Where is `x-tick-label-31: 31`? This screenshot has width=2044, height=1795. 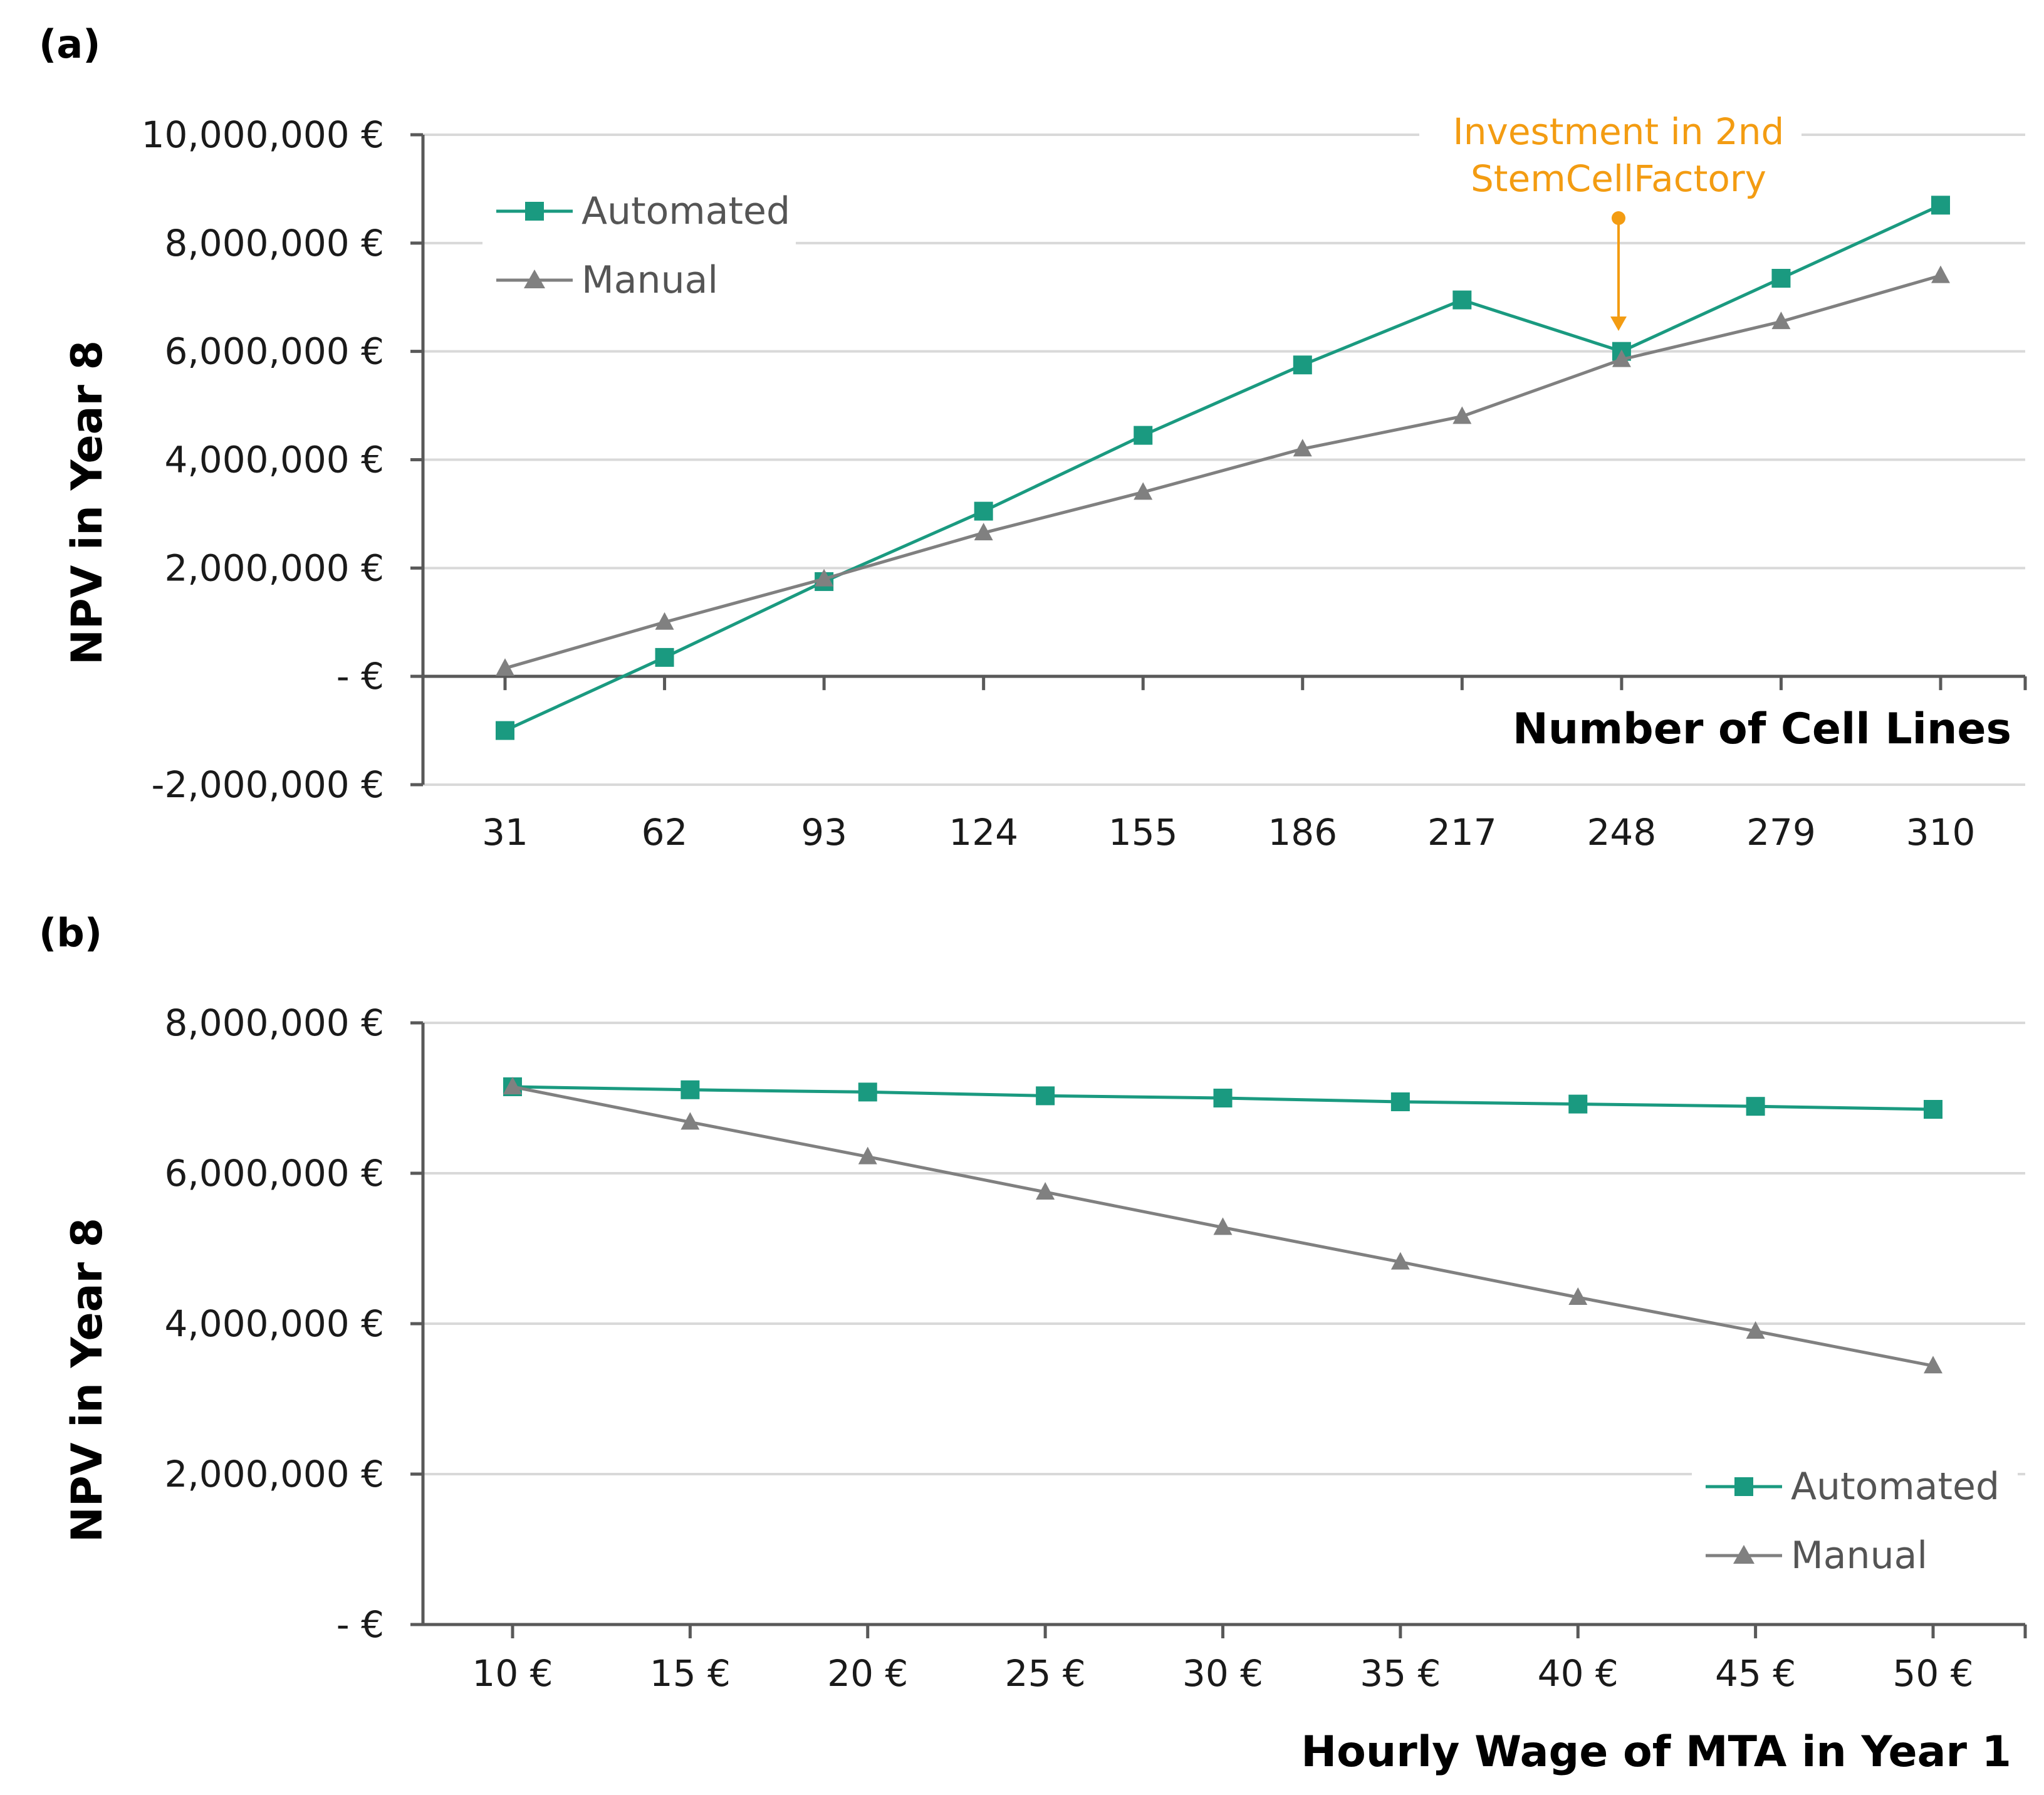 x-tick-label-31: 31 is located at coordinates (505, 832).